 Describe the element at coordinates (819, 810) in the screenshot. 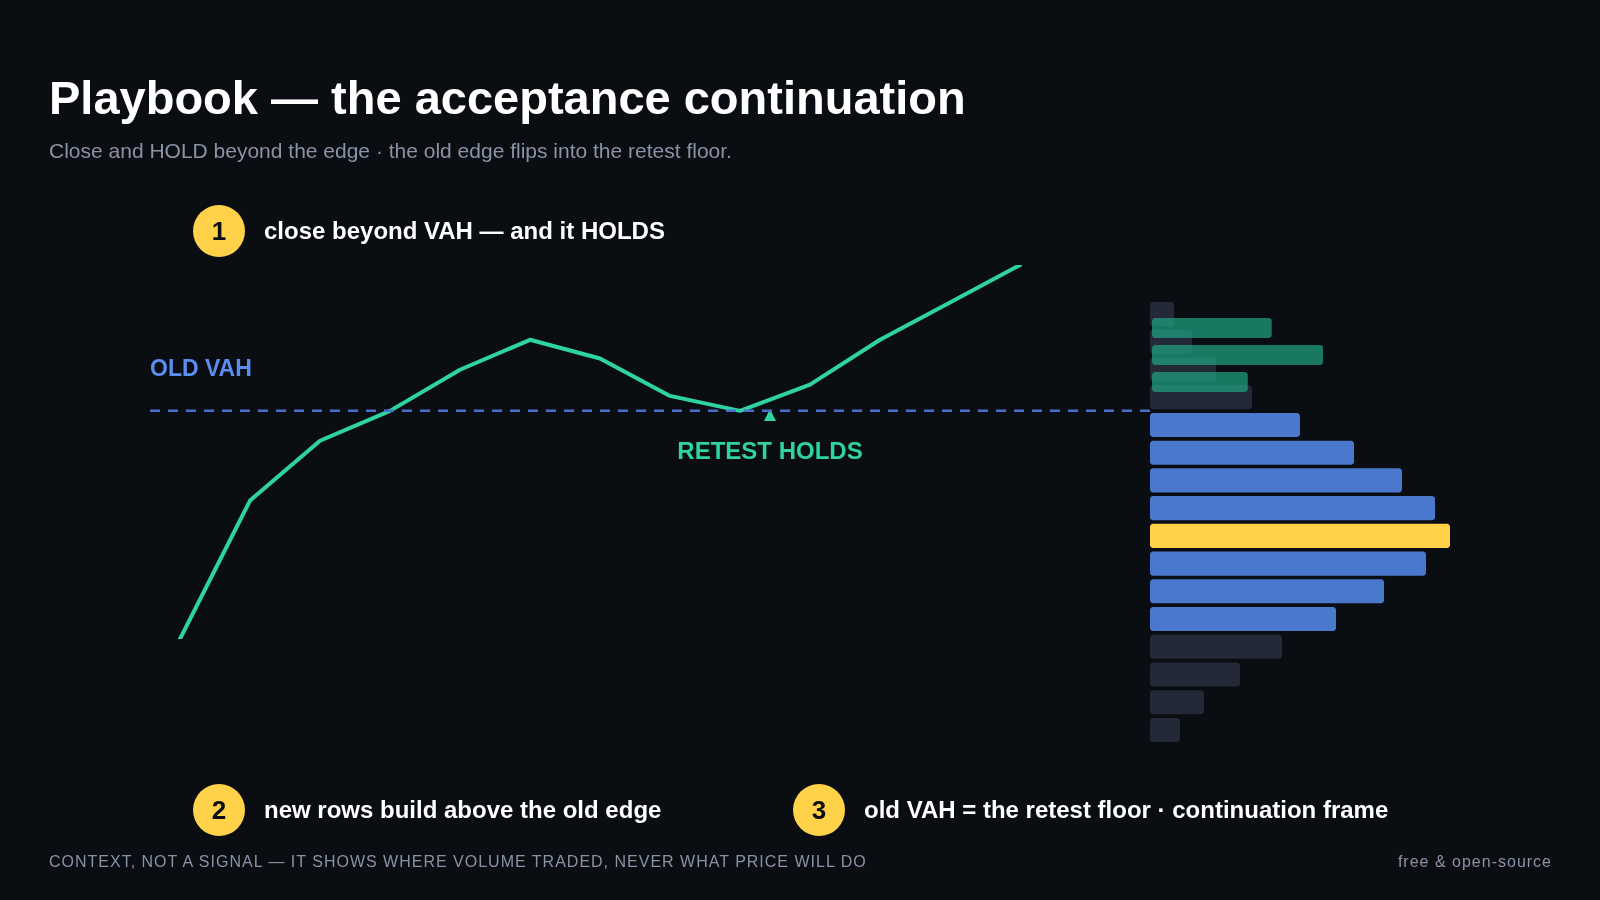

I see `number-badge: 3` at that location.